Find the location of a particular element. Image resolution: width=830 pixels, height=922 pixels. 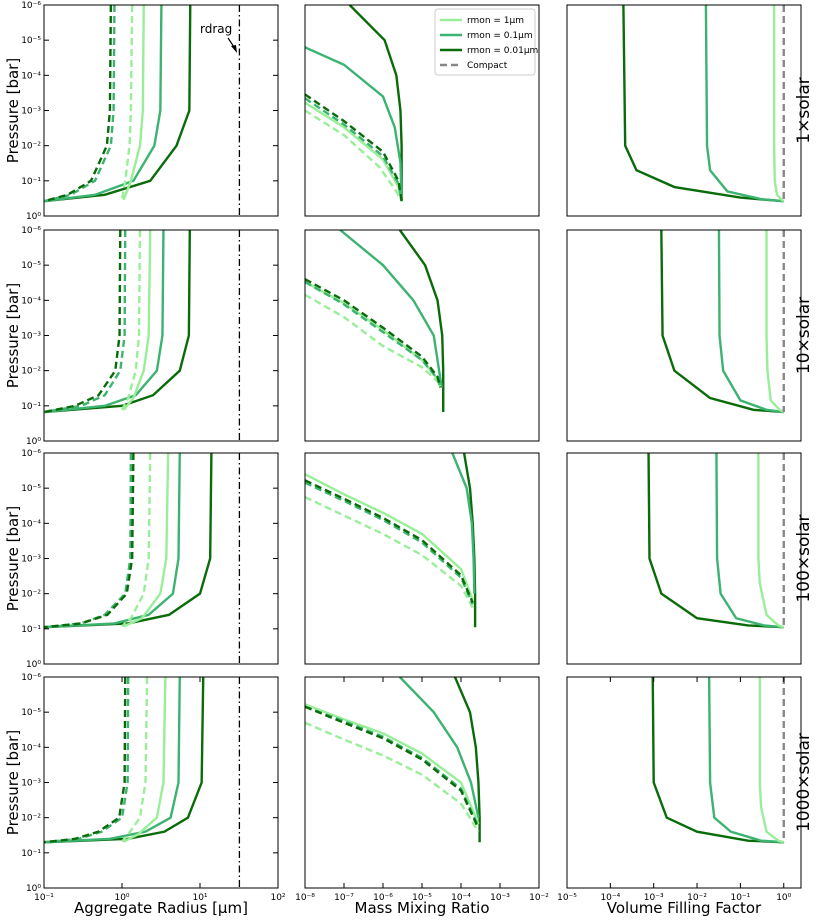

row-label: 1000×solar is located at coordinates (804, 782).